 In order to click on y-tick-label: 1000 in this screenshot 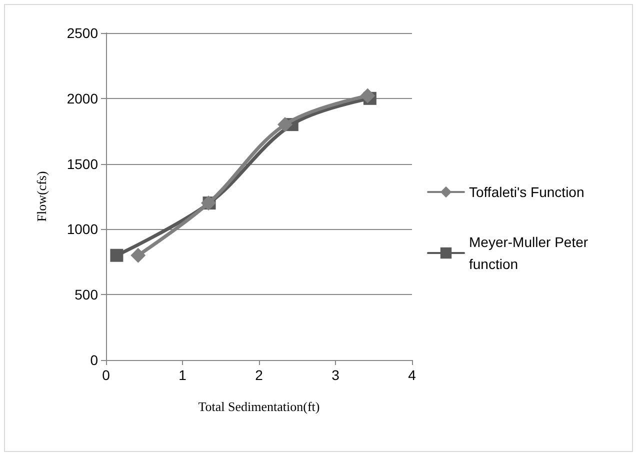, I will do `click(82, 229)`.